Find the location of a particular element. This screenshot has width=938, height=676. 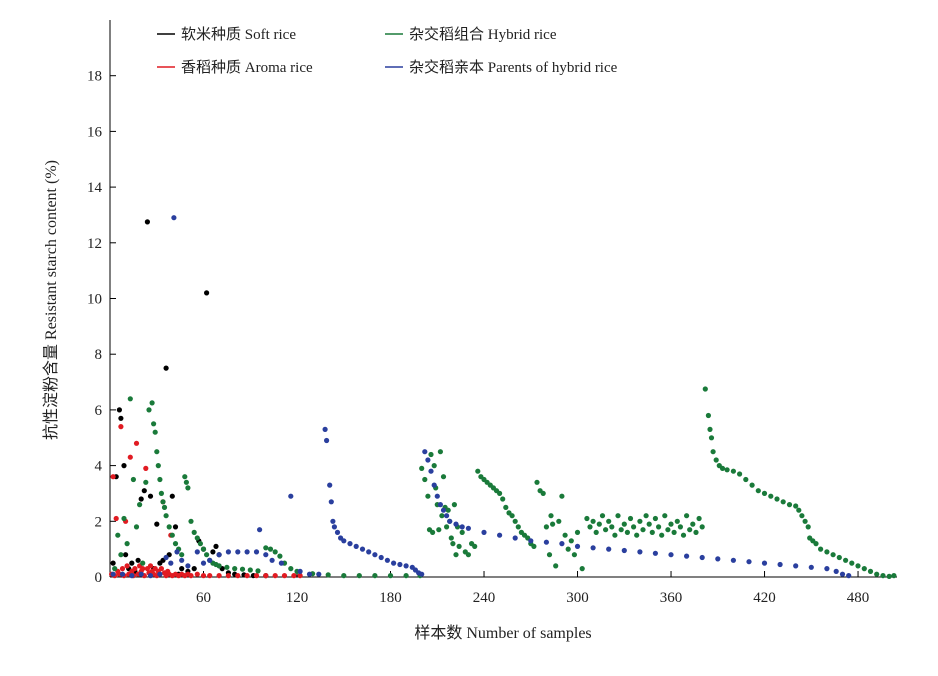

y-tick-label: 0 is located at coordinates (99, 578).